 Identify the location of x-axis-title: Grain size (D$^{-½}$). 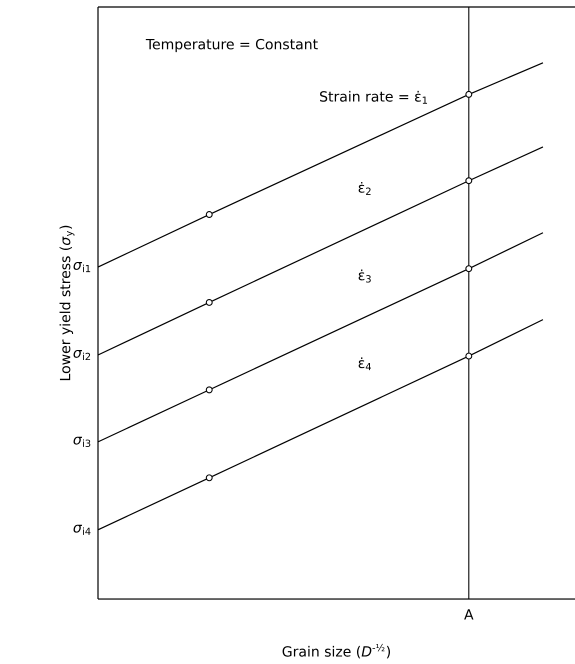
(336, 651).